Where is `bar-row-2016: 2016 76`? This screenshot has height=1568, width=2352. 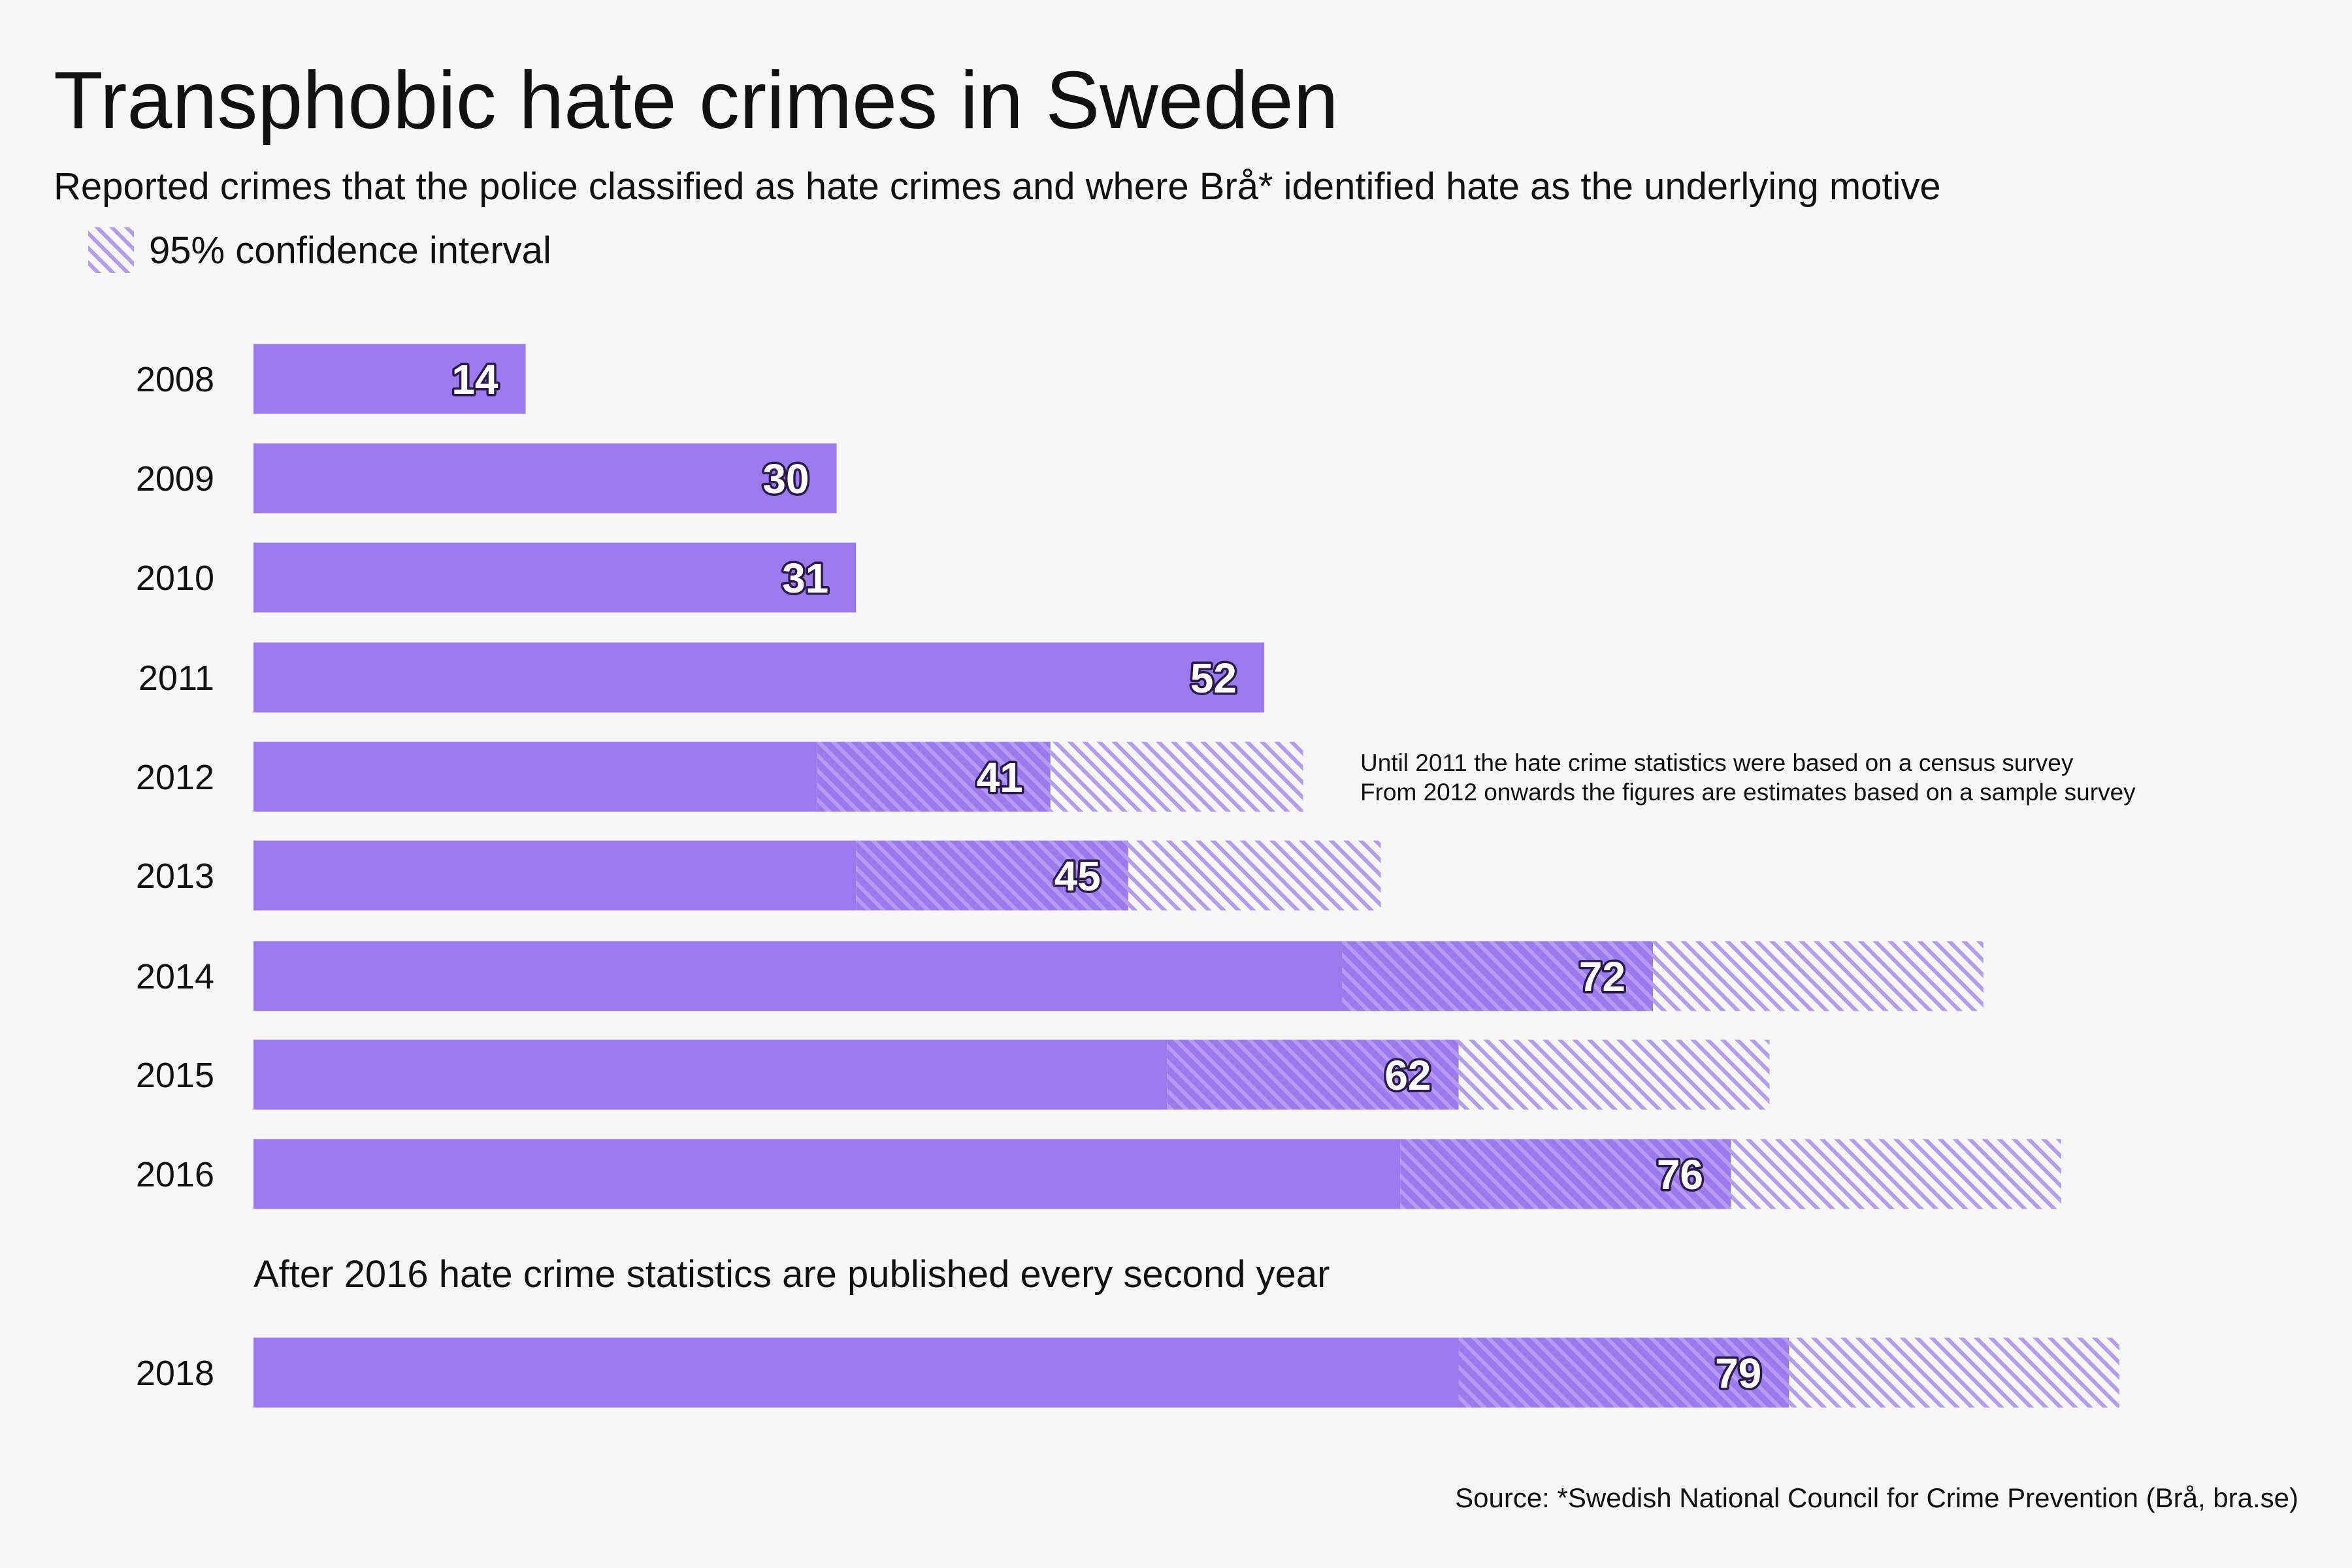 bar-row-2016: 2016 76 is located at coordinates (1098, 1174).